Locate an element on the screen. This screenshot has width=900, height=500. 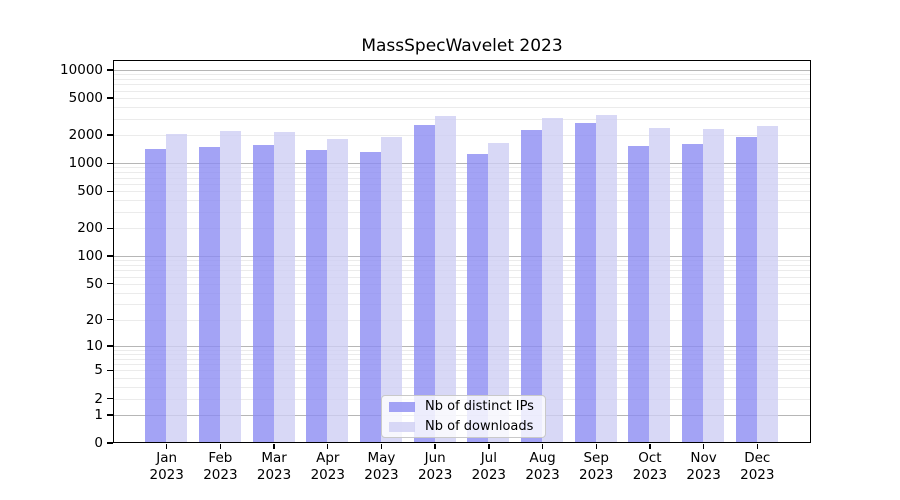
y-tick-label: 1 is located at coordinates (98, 414).